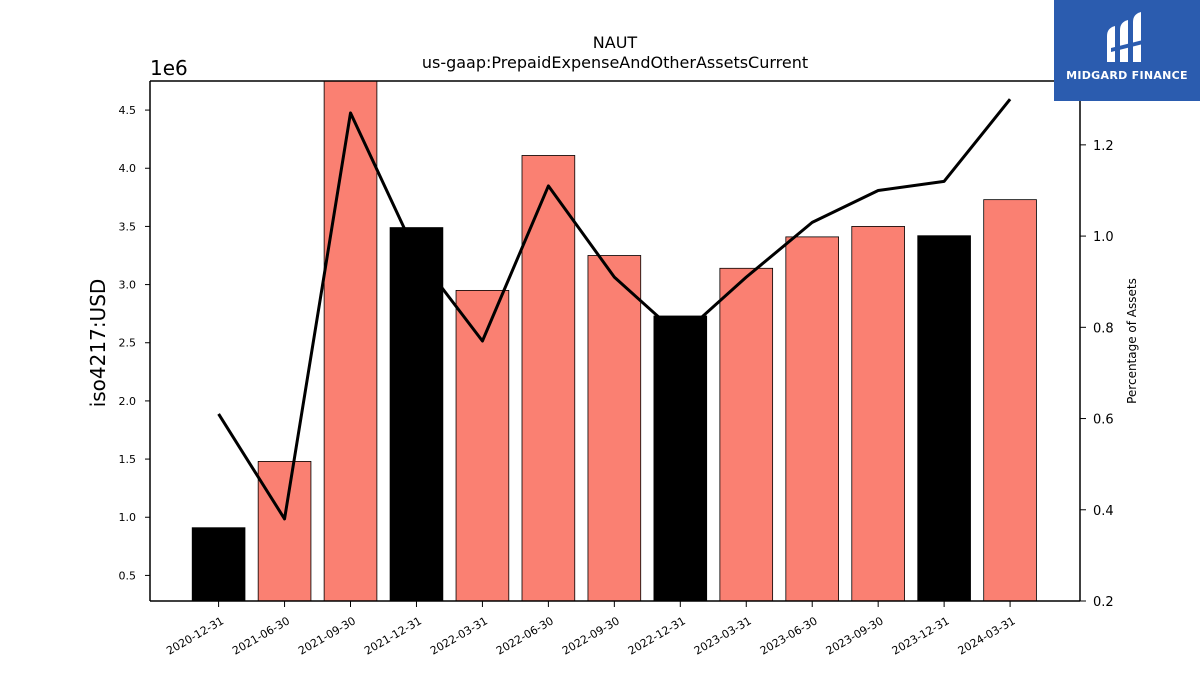 This screenshot has height=675, width=1200. Describe the element at coordinates (393, 635) in the screenshot. I see `x-tick-label: 2021-12-31` at that location.